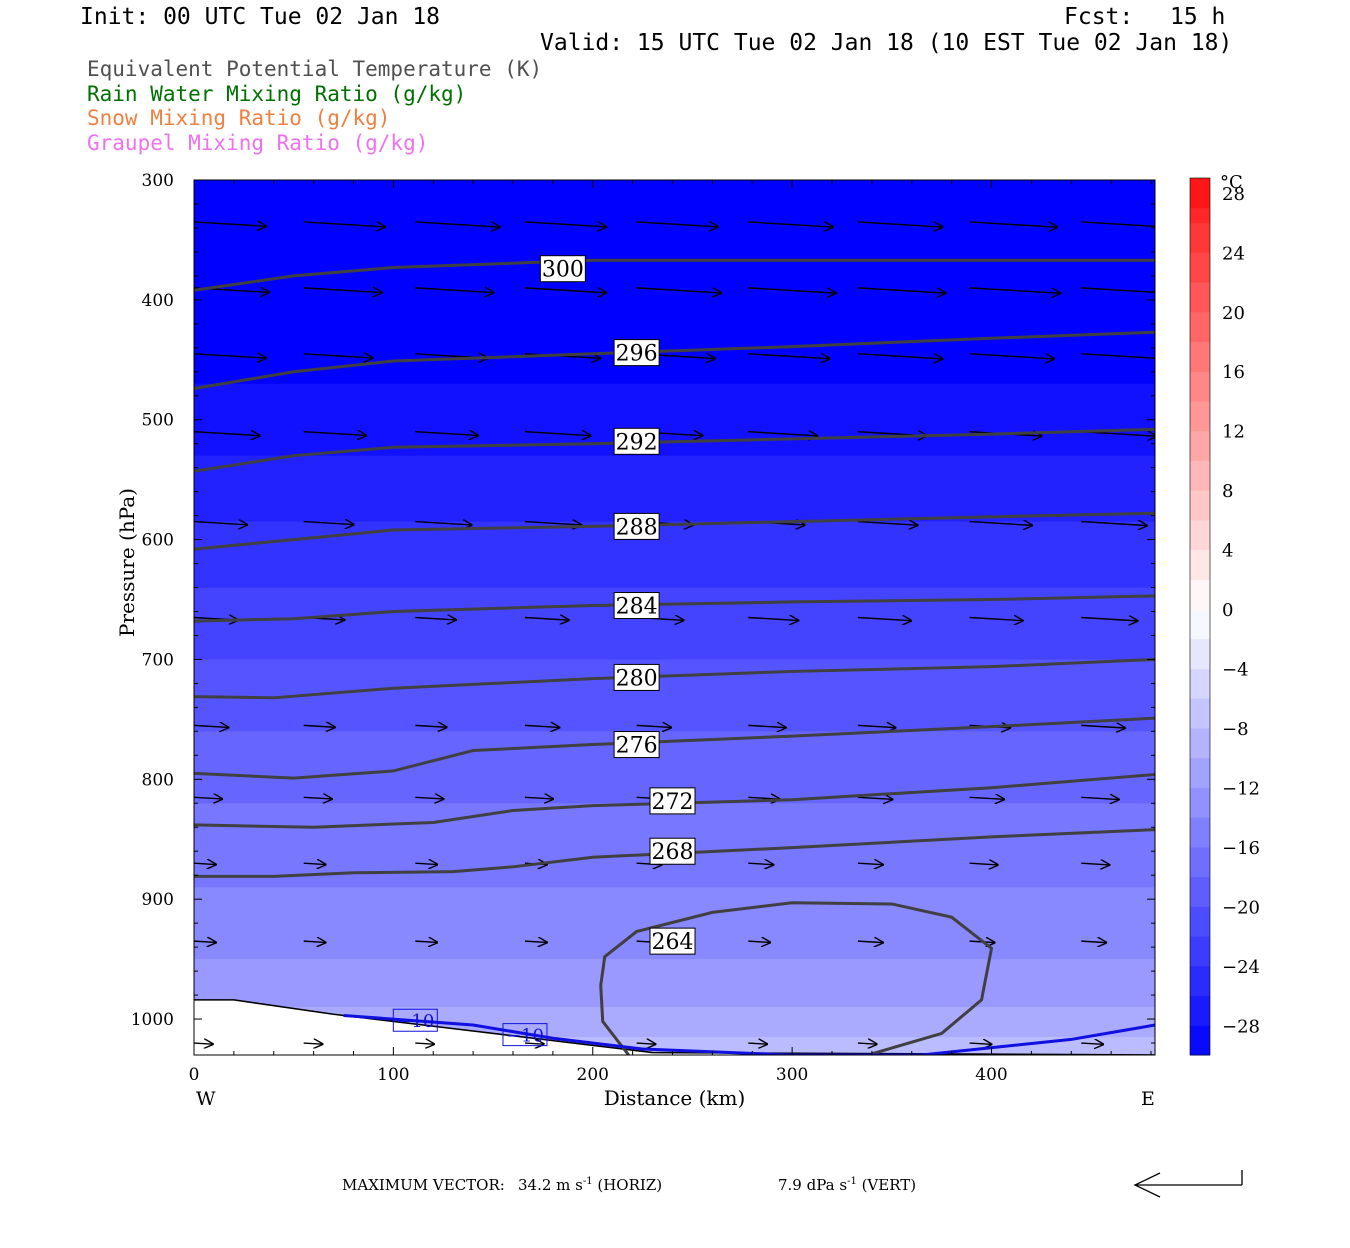 The width and height of the screenshot is (1350, 1248). I want to click on colorbar-label: −16, so click(1241, 848).